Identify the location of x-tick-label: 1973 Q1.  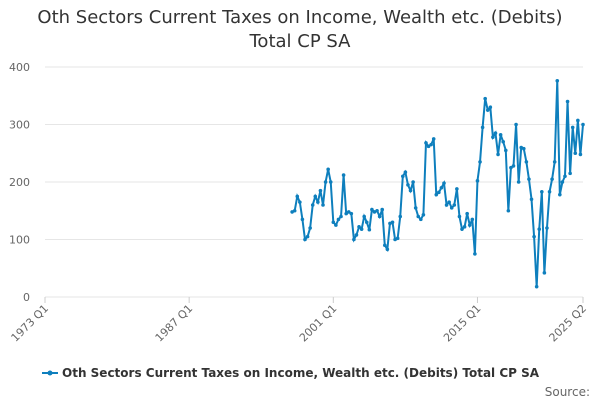
(30, 323).